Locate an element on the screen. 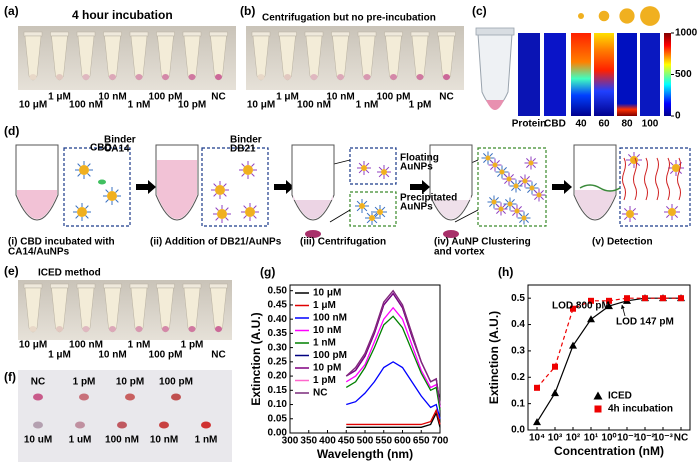 The height and width of the screenshot is (465, 700). panel-label: (b) is located at coordinates (247, 11).